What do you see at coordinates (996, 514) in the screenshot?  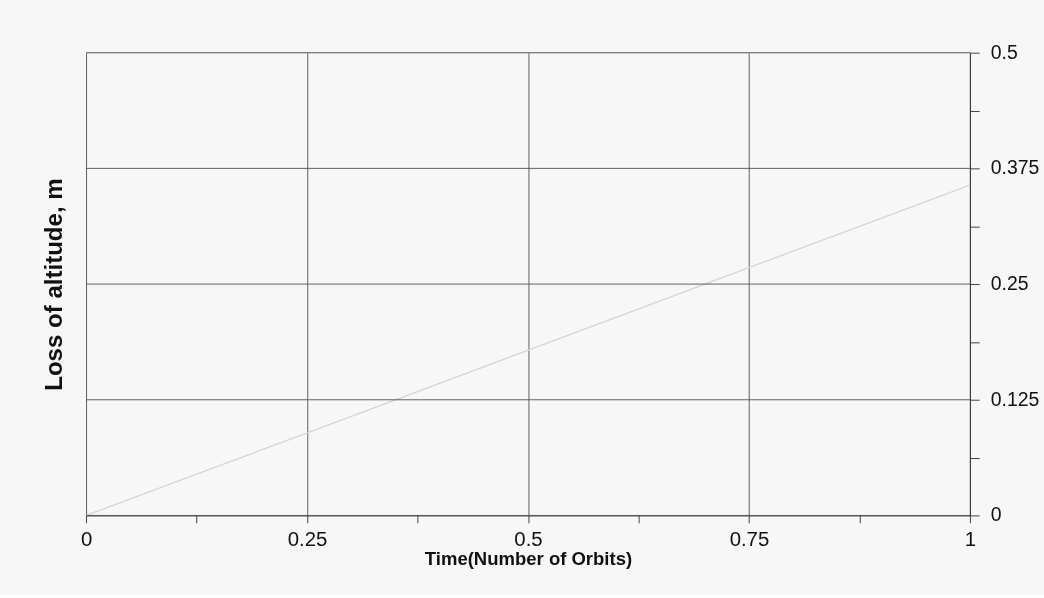 I see `y-tick-label: 0` at bounding box center [996, 514].